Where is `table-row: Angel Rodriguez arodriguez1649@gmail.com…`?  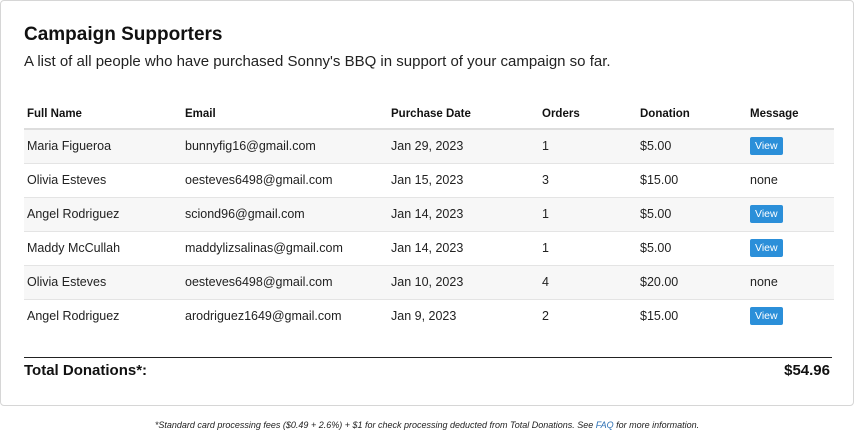 table-row: Angel Rodriguez arodriguez1649@gmail.com… is located at coordinates (429, 315).